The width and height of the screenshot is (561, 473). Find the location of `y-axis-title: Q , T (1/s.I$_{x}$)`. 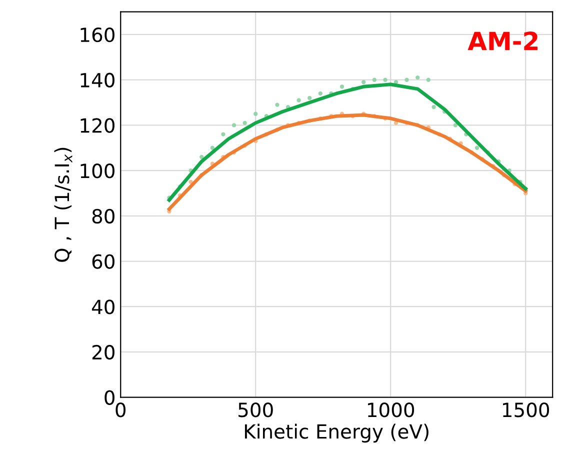

y-axis-title: Q , T (1/s.I$_{x}$) is located at coordinates (63, 205).